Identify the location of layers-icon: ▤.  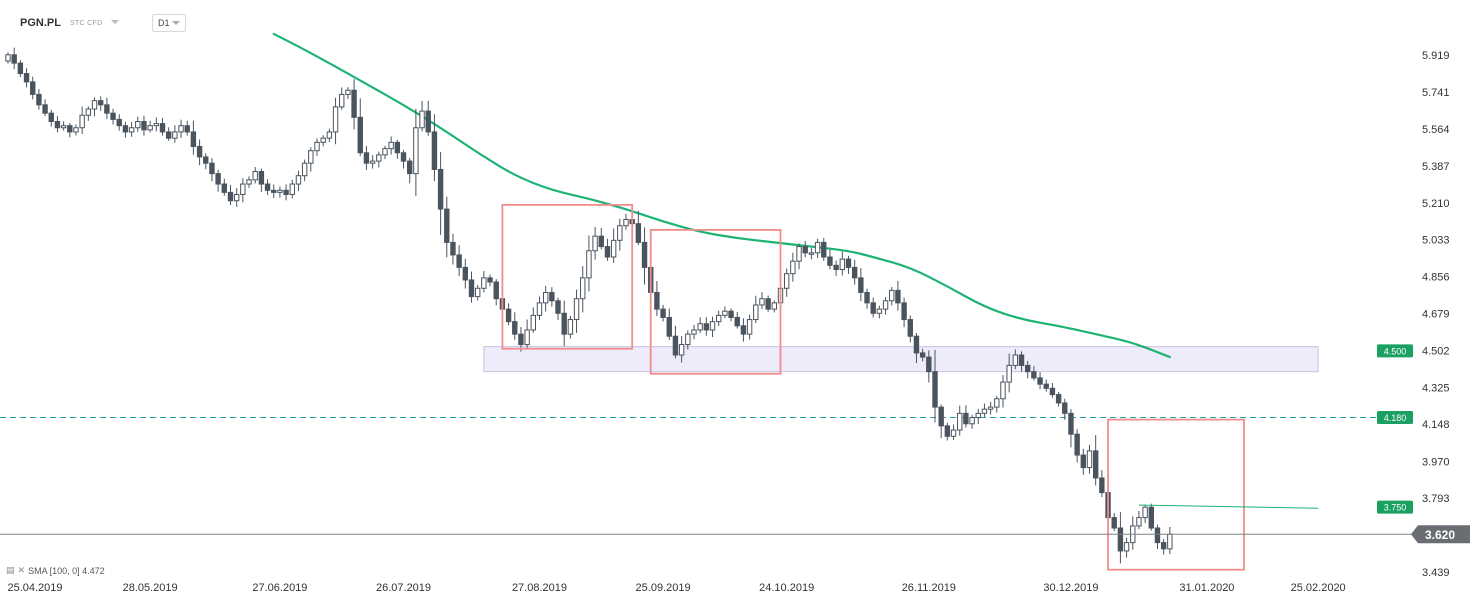
(10, 570).